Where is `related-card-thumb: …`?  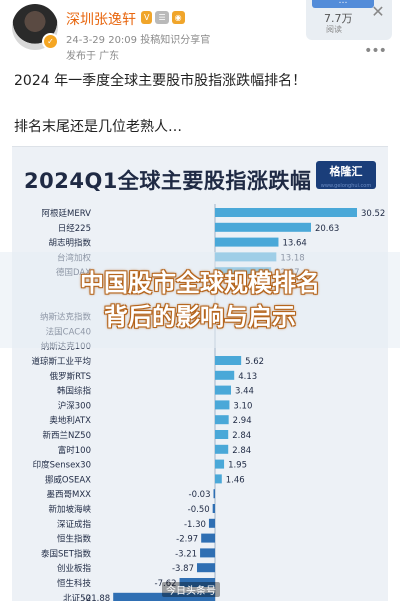 related-card-thumb: … is located at coordinates (343, 4).